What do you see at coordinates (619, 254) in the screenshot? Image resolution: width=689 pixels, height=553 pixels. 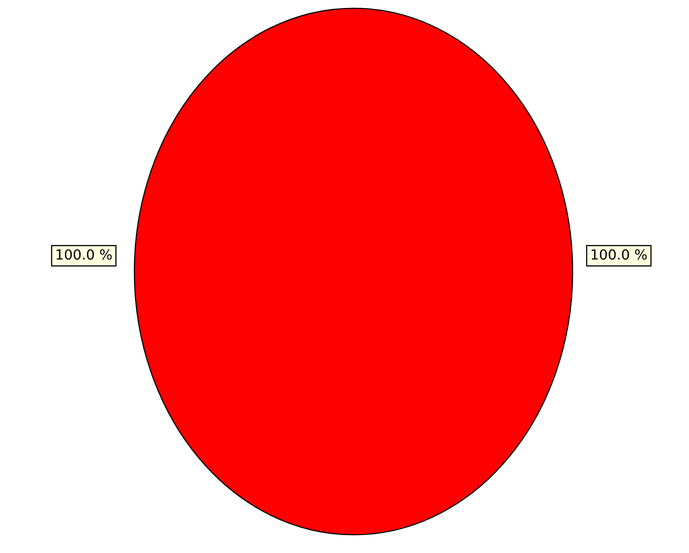 I see `text: 100.0 %` at bounding box center [619, 254].